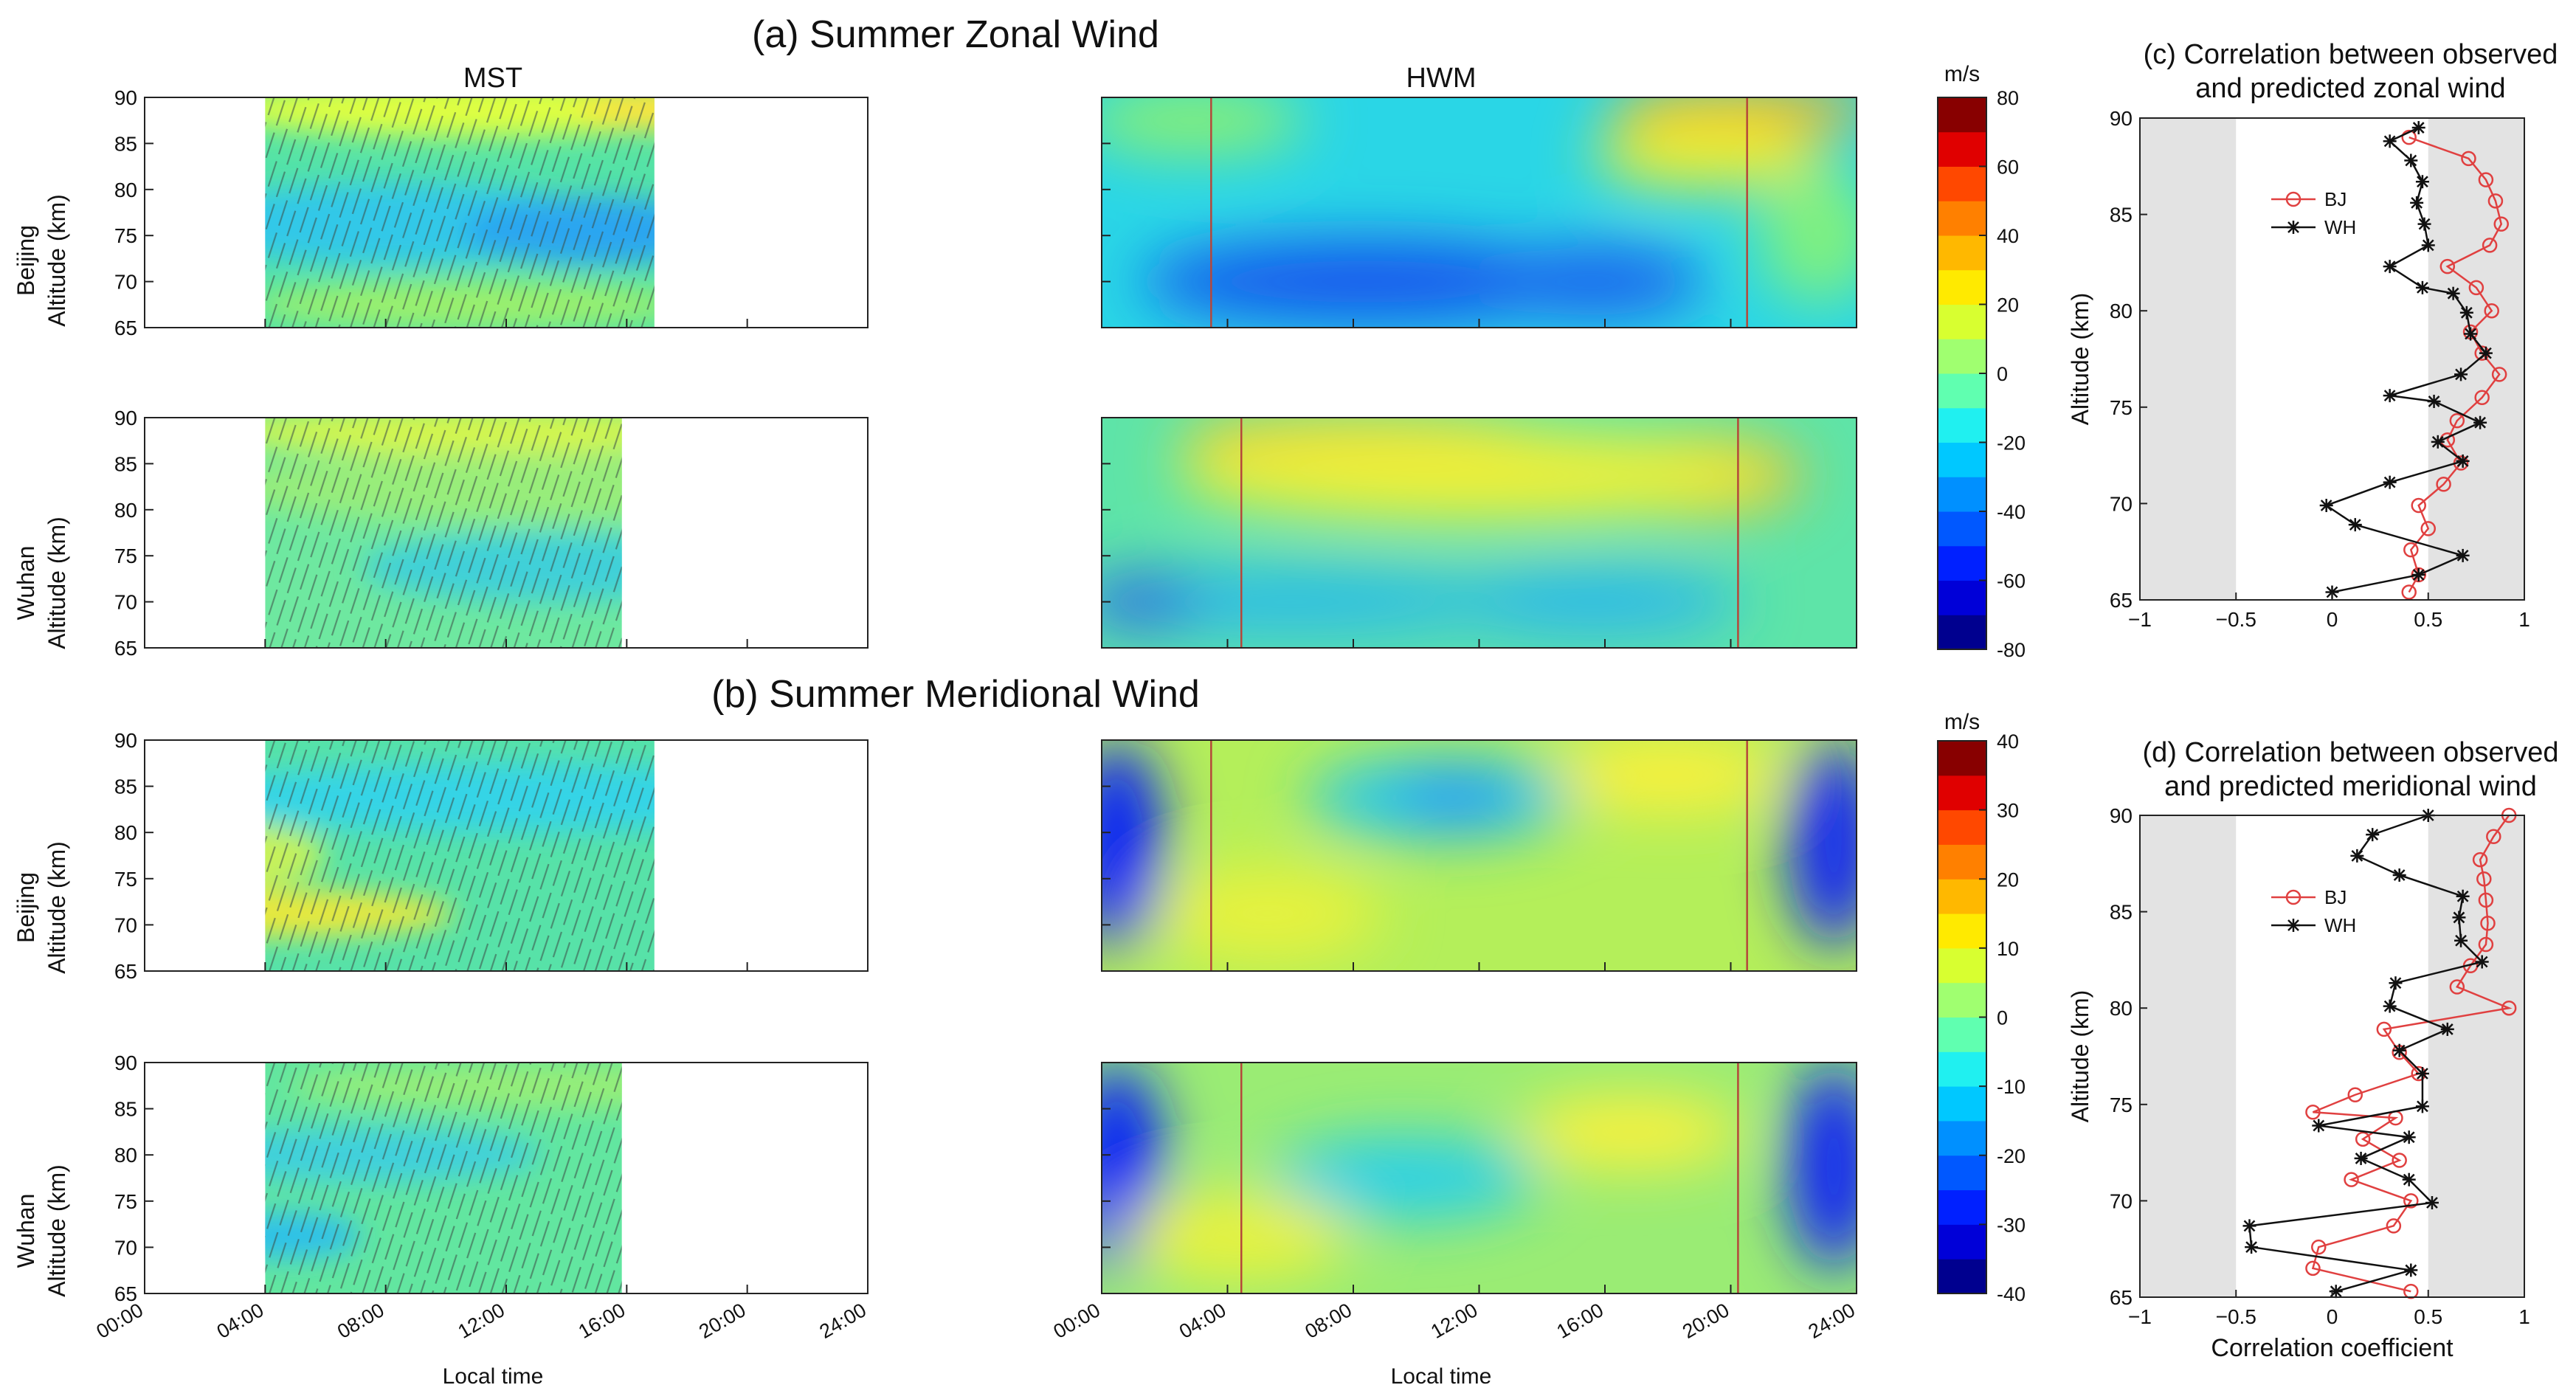  Describe the element at coordinates (26, 907) in the screenshot. I see `row-label-beijing: Beijing` at that location.